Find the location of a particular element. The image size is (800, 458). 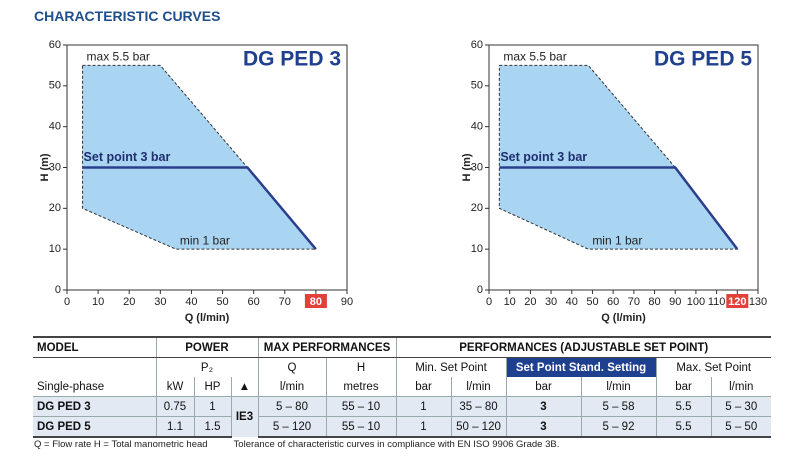

cell: 5 – 30 is located at coordinates (740, 406).